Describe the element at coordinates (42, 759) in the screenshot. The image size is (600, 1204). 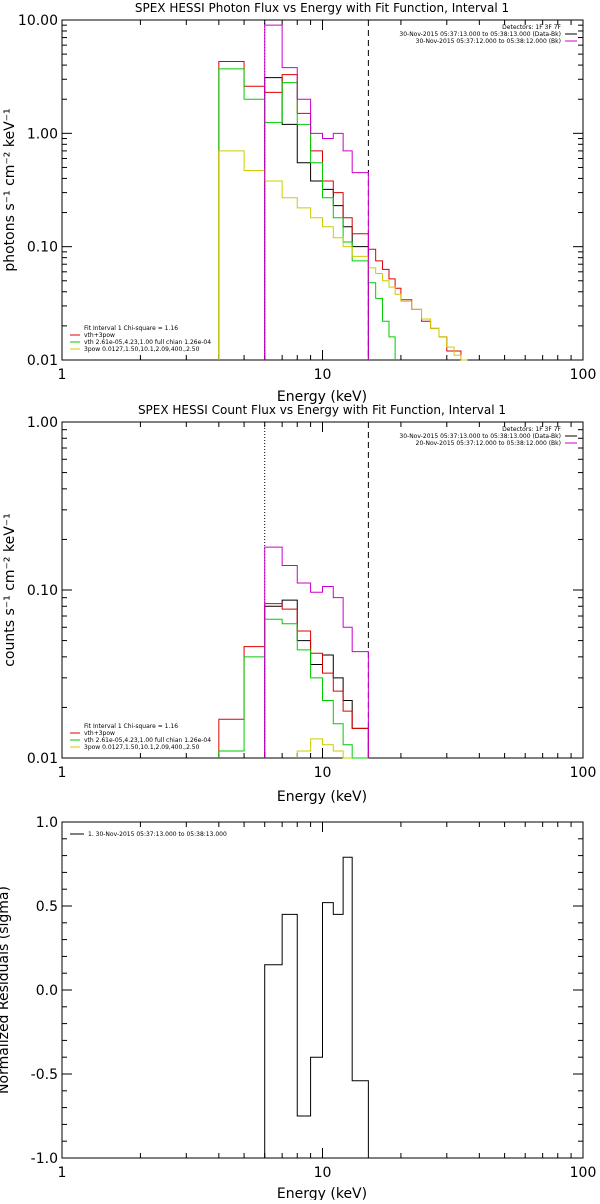
I see `count-flux-y-tick-label: 0.01` at that location.